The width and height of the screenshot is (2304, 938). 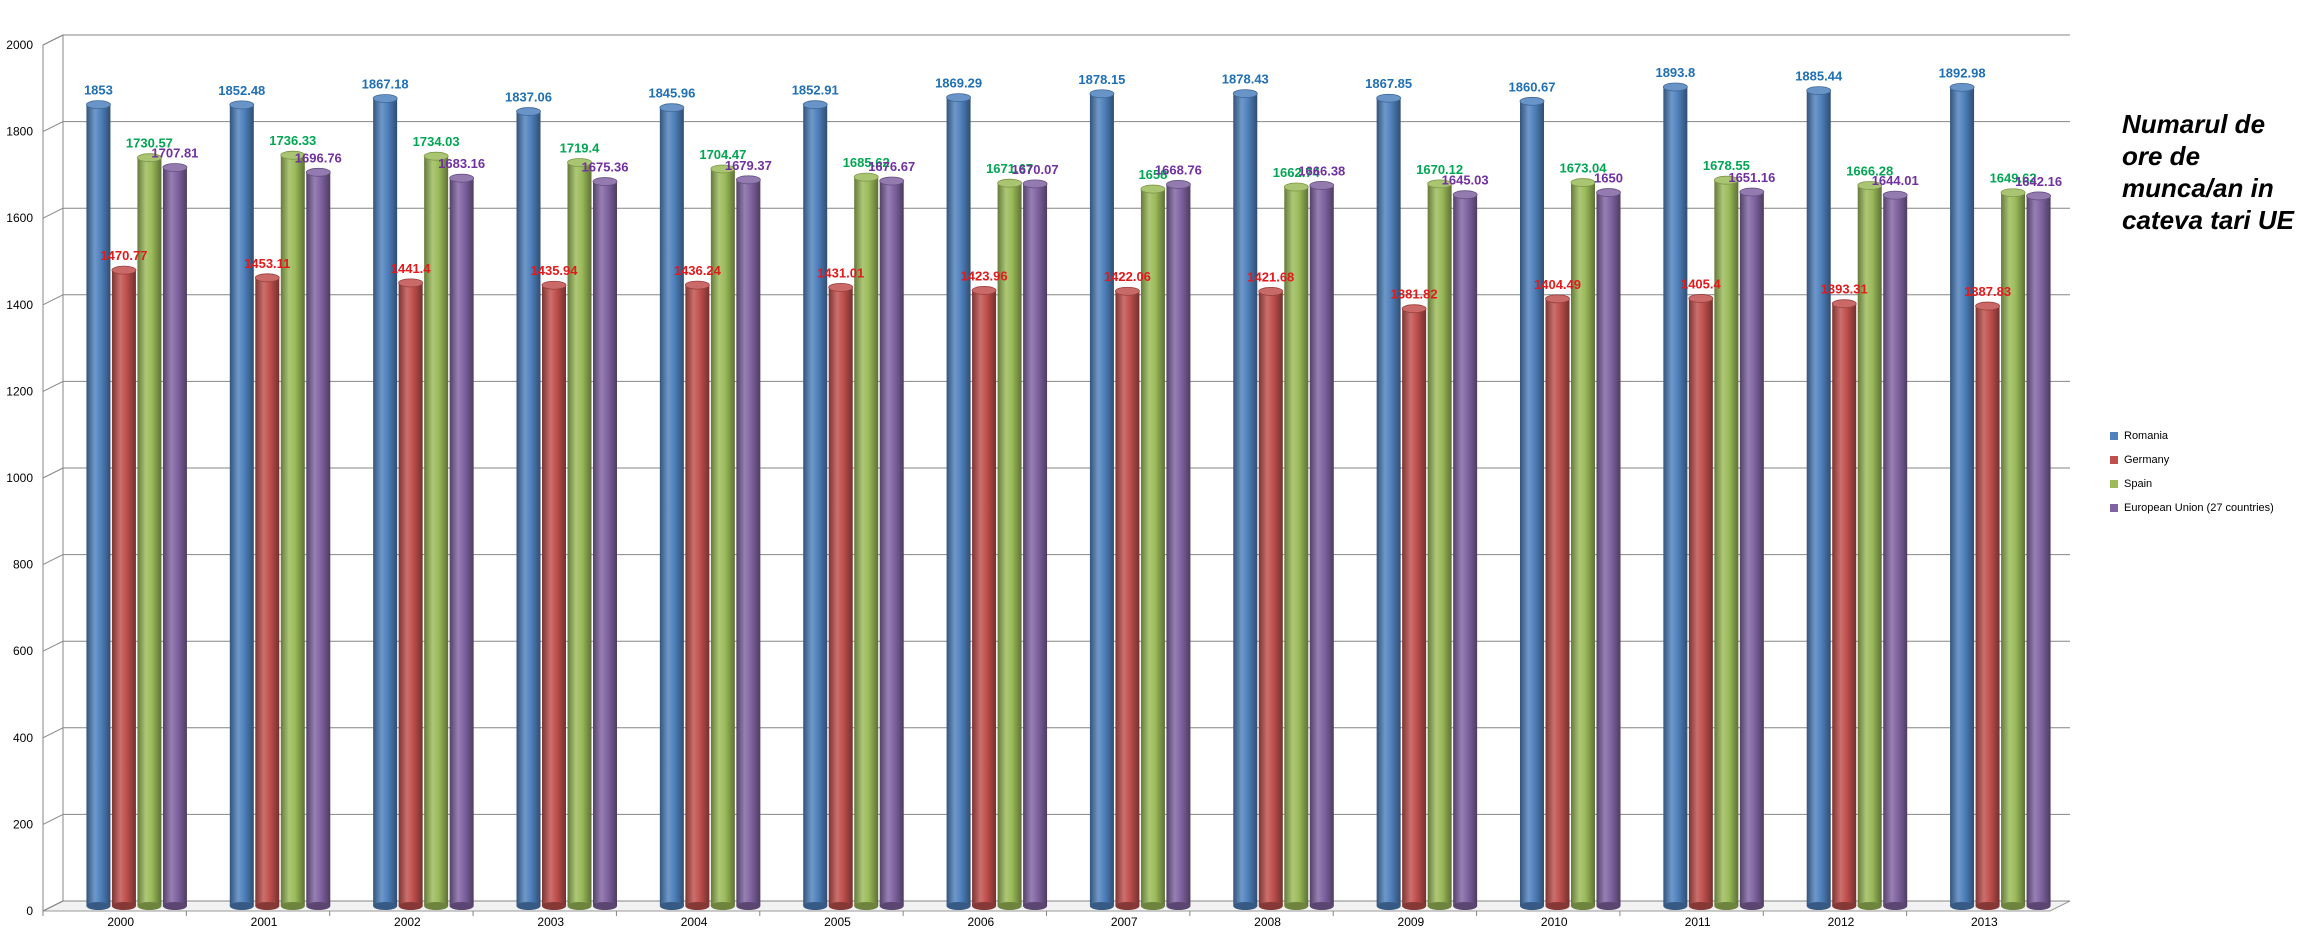 I want to click on data-label: 1685.62, so click(x=866, y=162).